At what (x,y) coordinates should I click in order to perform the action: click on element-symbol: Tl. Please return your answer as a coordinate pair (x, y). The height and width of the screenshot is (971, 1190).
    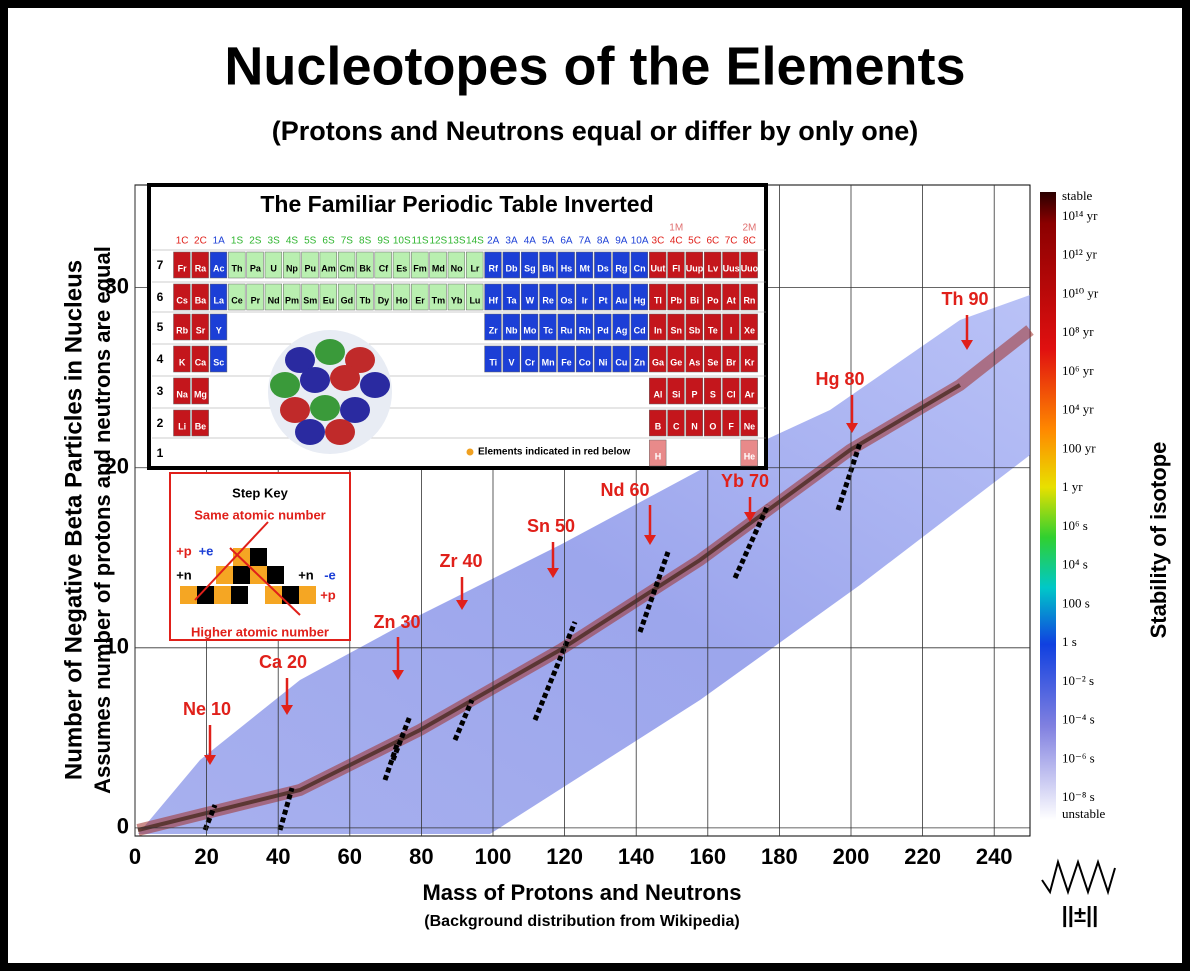
    Looking at the image, I should click on (658, 300).